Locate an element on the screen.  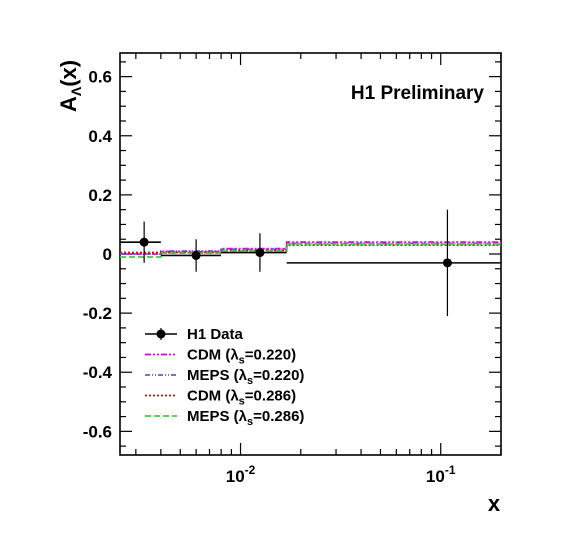
y-tick-label: -0.4 is located at coordinates (98, 372).